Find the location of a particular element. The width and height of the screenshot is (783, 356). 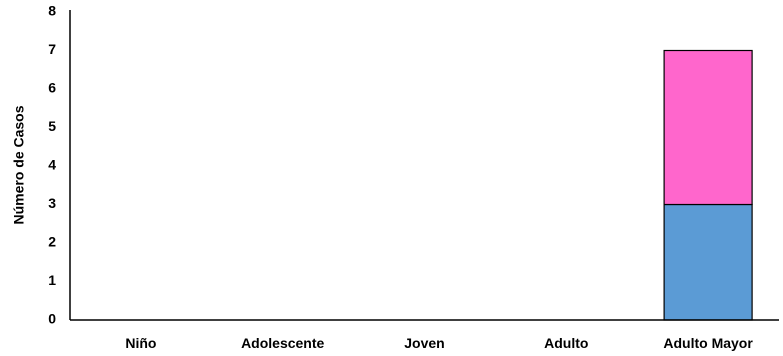

y-tick-label: 0 is located at coordinates (52, 319).